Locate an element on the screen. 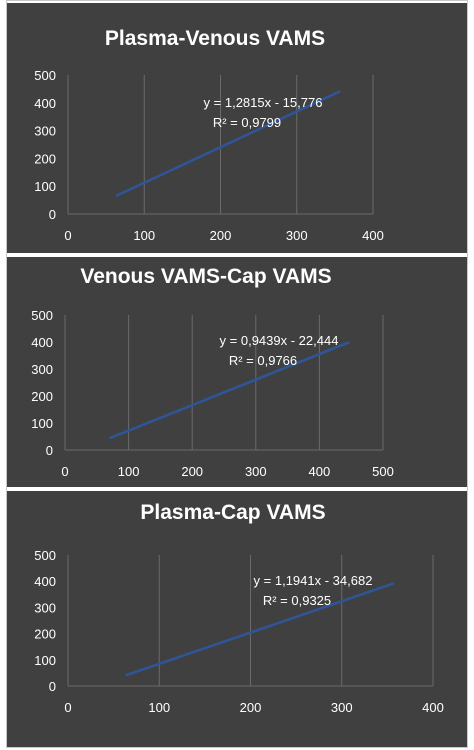 Image resolution: width=474 pixels, height=750 pixels. trendline-equation: y = 0,9439x - 22,444 is located at coordinates (279, 340).